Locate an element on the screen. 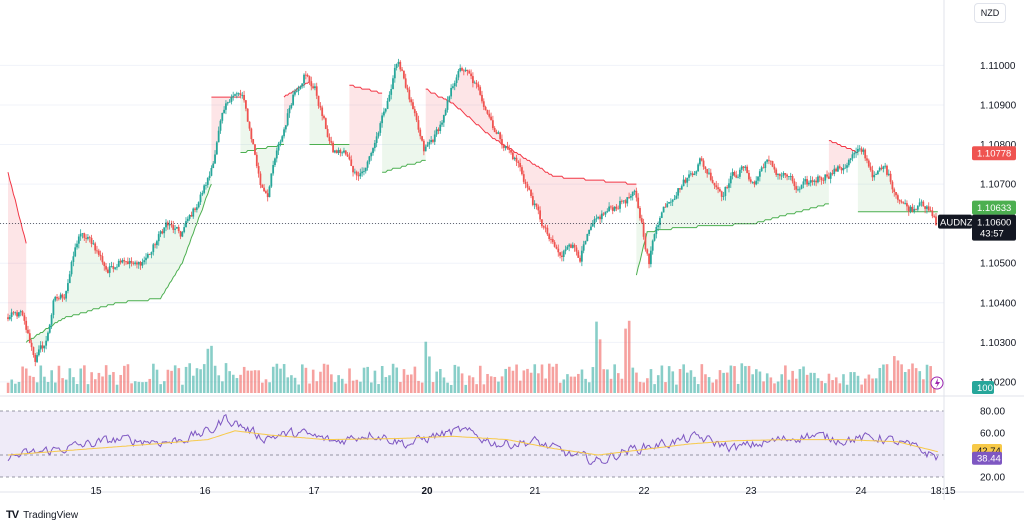  time-tick-label: 17 is located at coordinates (314, 491).